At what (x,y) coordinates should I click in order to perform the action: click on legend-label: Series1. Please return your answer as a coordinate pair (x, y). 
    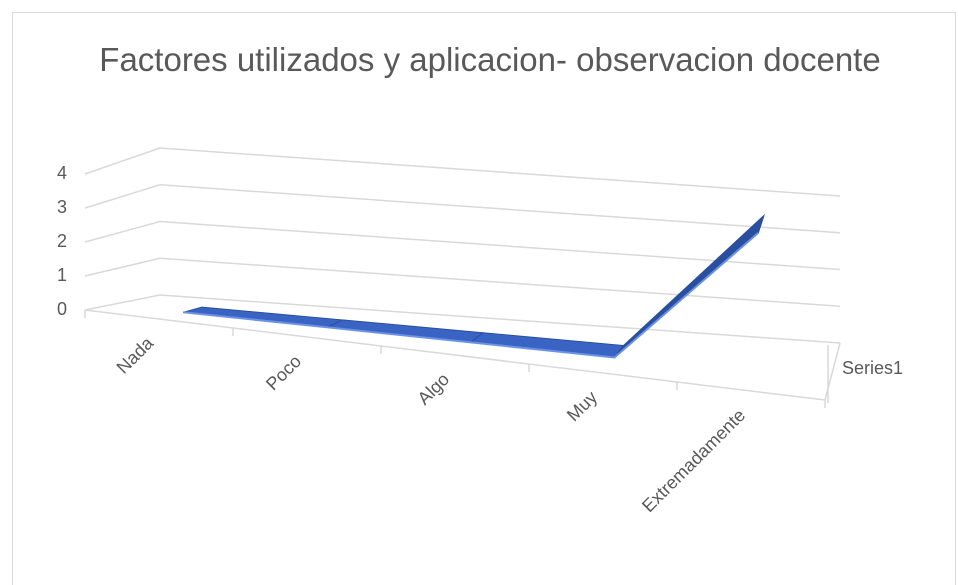
    Looking at the image, I should click on (872, 368).